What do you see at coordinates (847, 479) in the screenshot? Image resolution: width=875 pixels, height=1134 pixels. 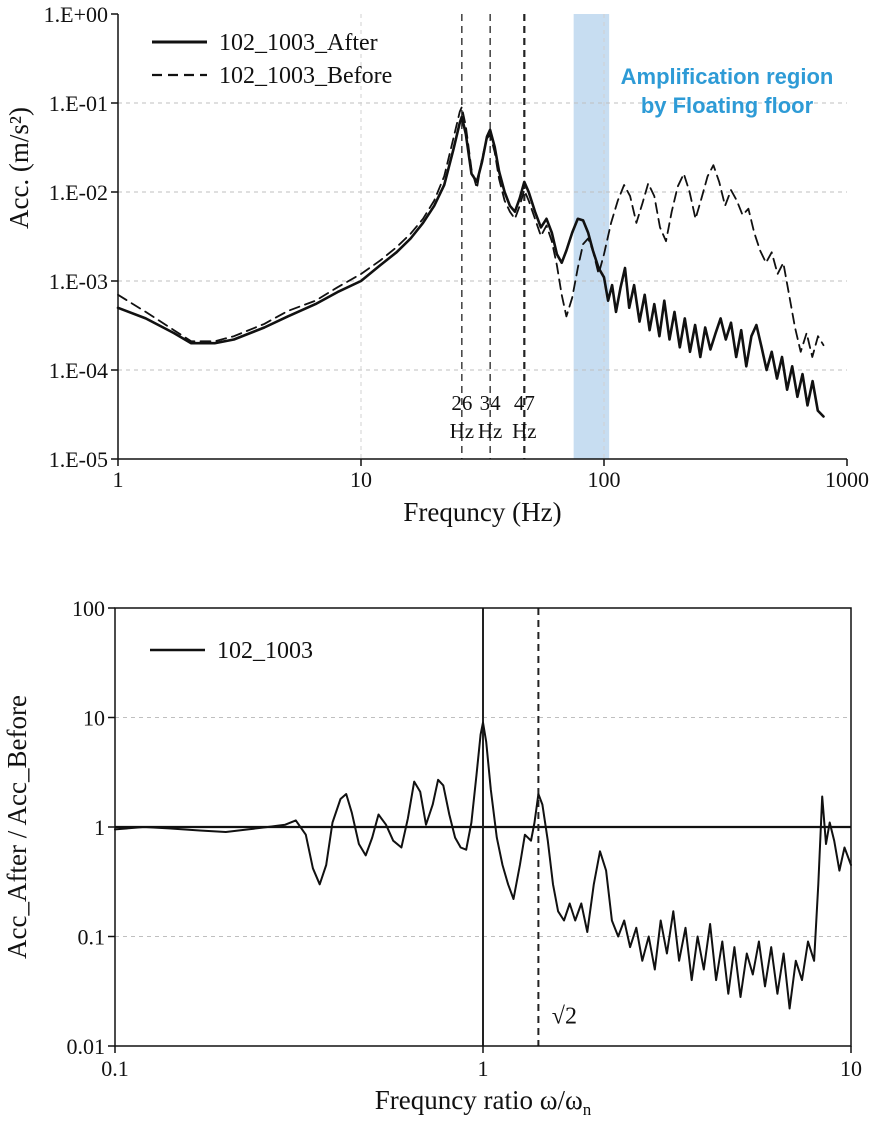 I see `x-tick-label: 1000` at bounding box center [847, 479].